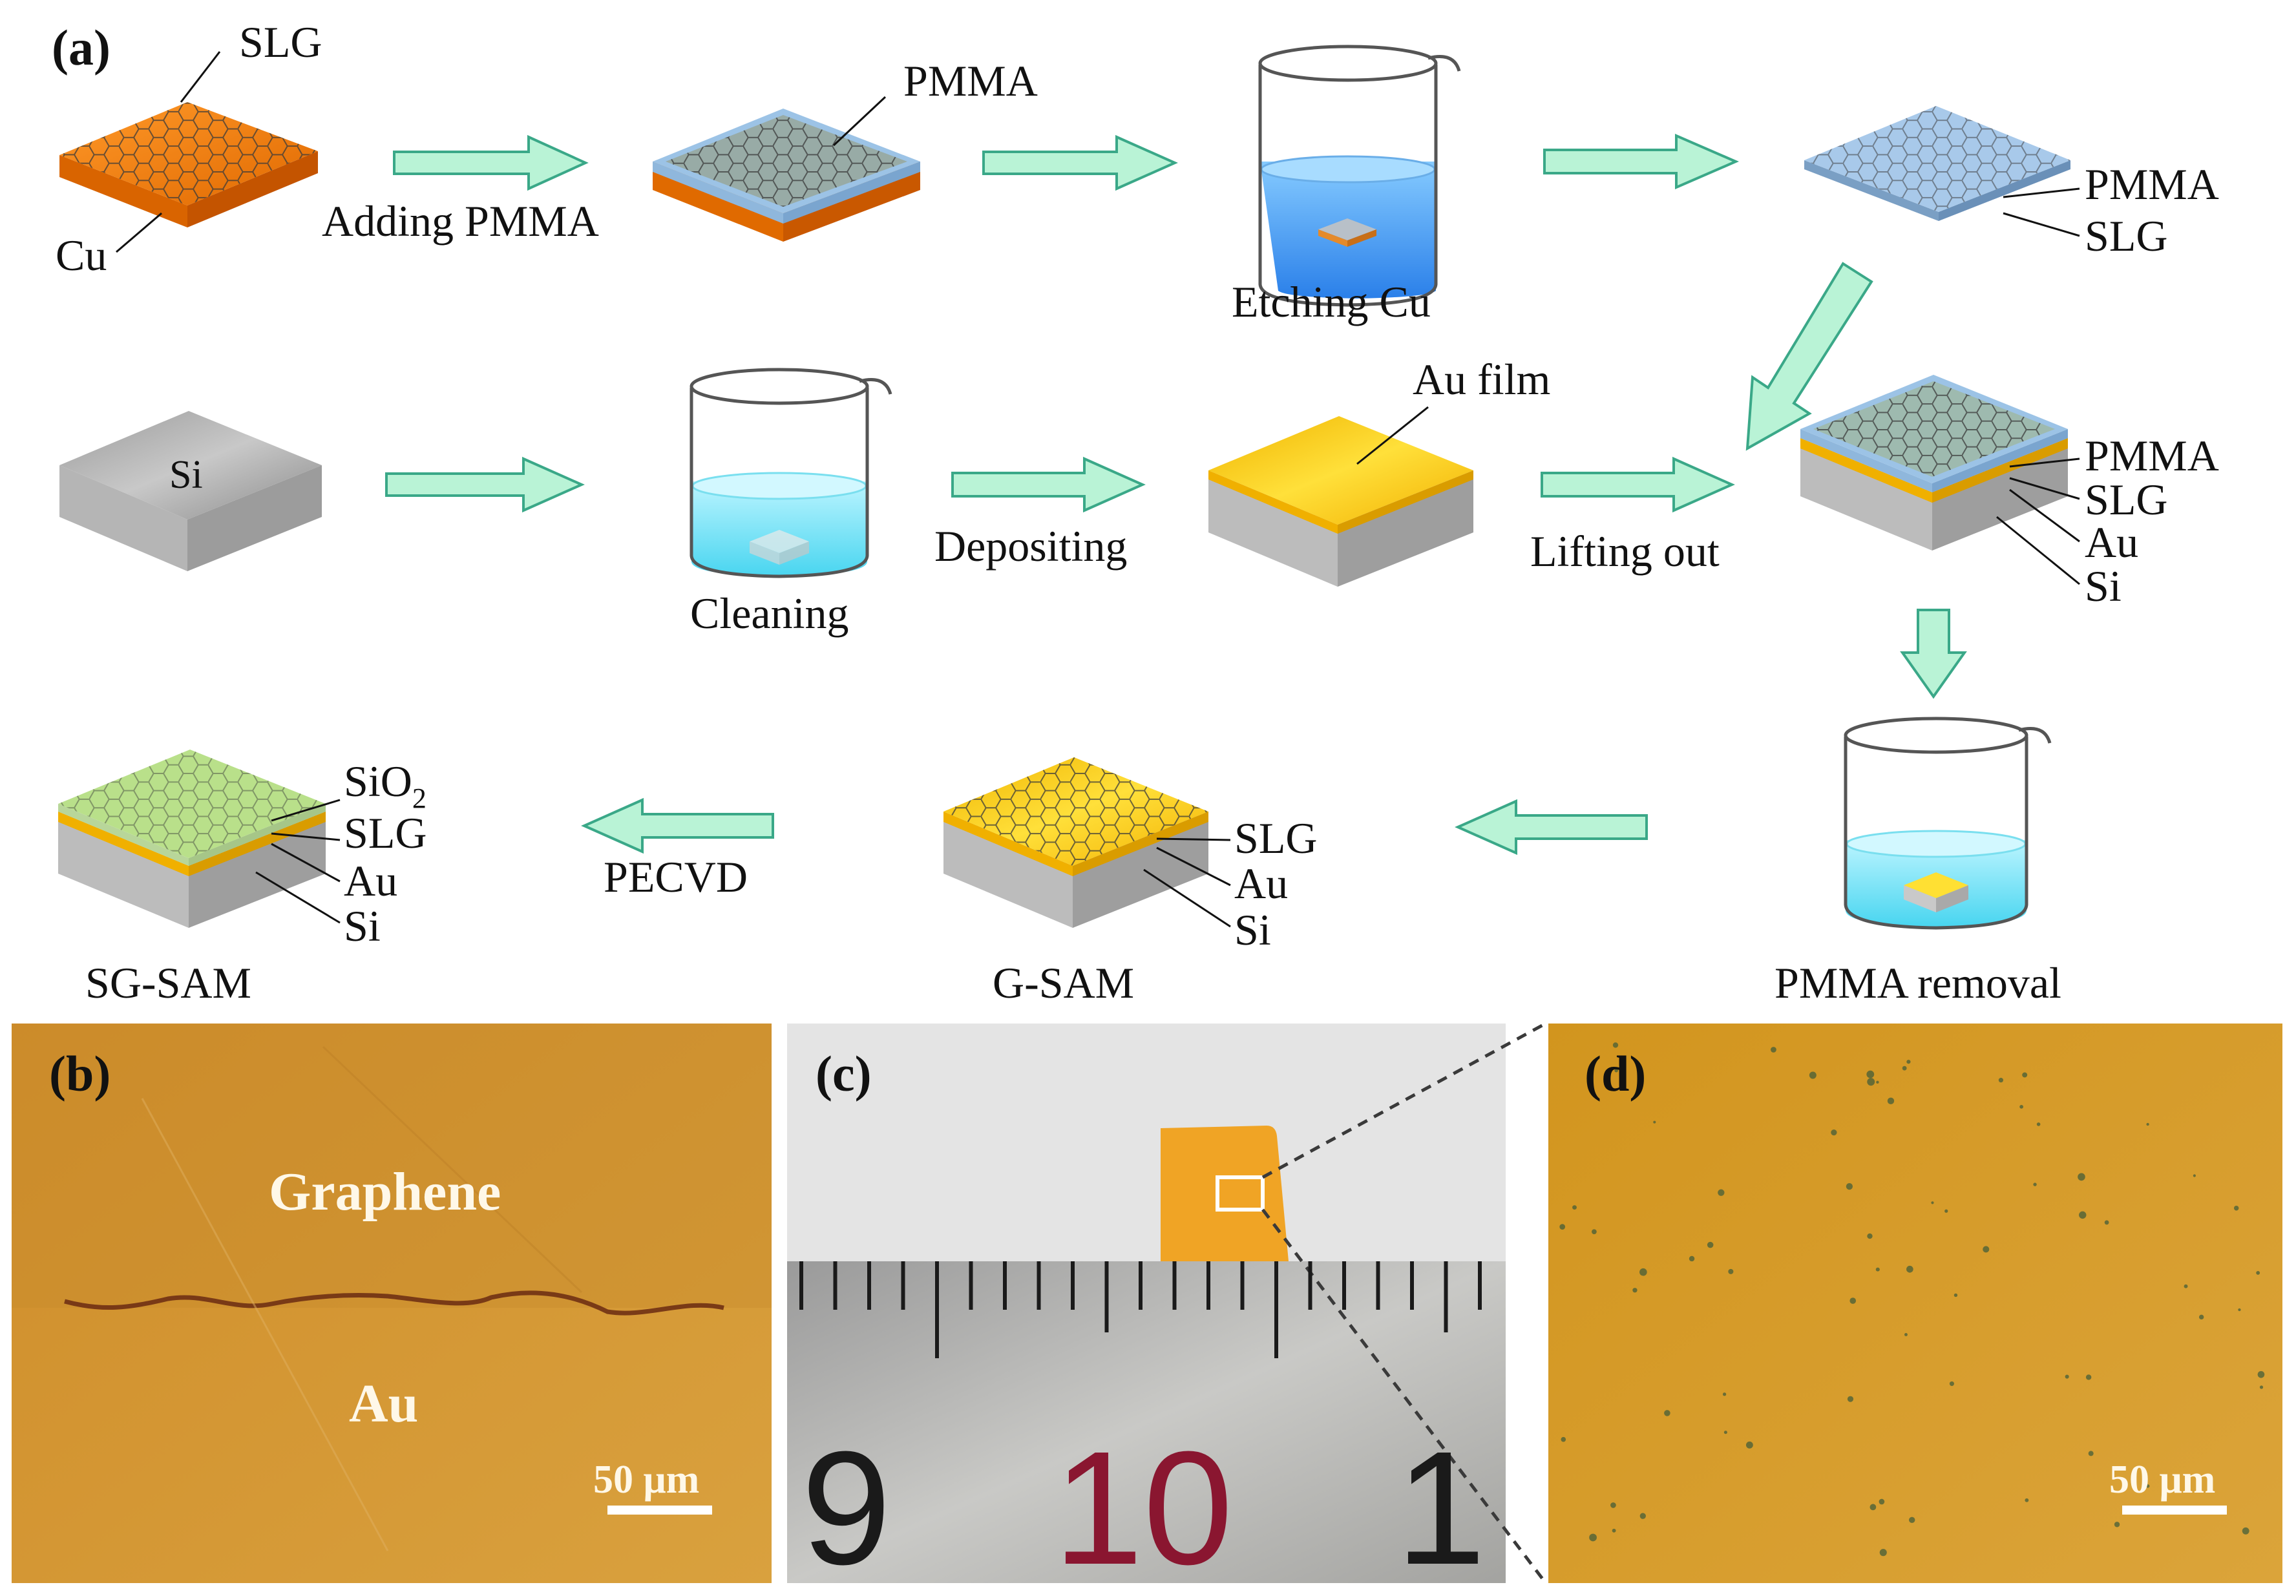 This screenshot has width=2296, height=1596. I want to click on stack-layer-slg: SLG, so click(2126, 500).